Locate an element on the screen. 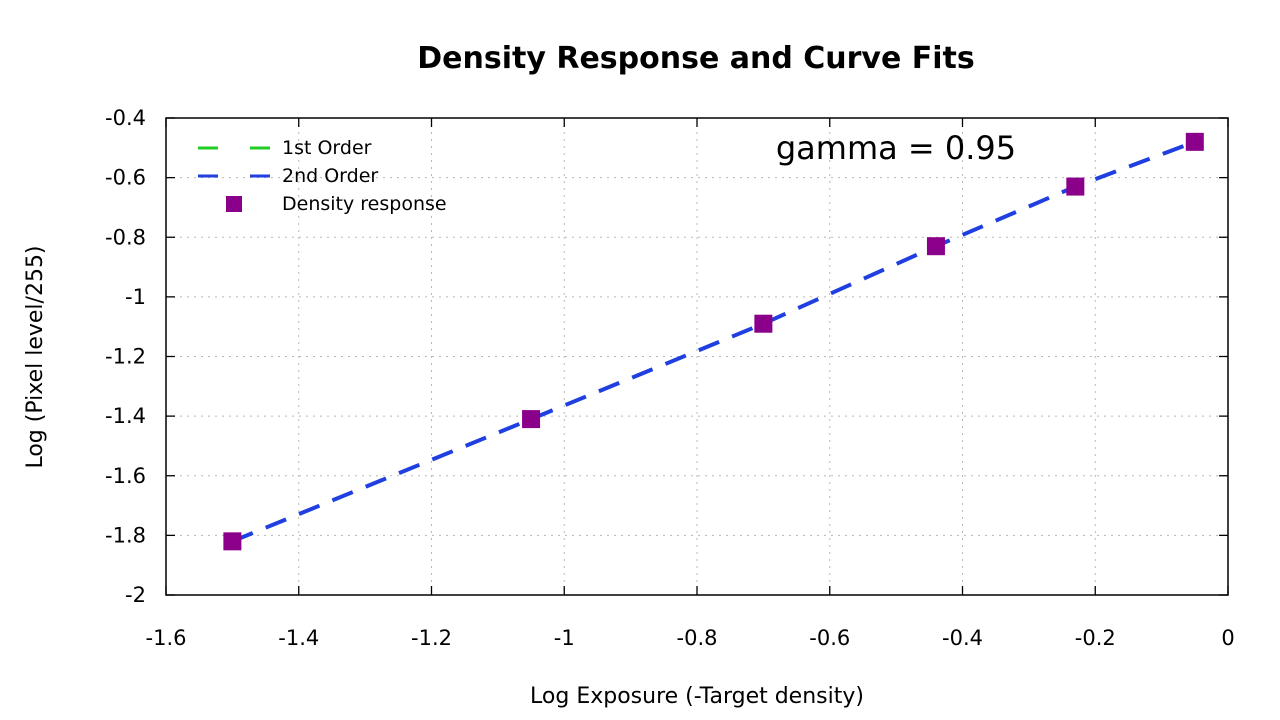 Image resolution: width=1280 pixels, height=720 pixels. x-tick-label: -0.8 is located at coordinates (697, 638).